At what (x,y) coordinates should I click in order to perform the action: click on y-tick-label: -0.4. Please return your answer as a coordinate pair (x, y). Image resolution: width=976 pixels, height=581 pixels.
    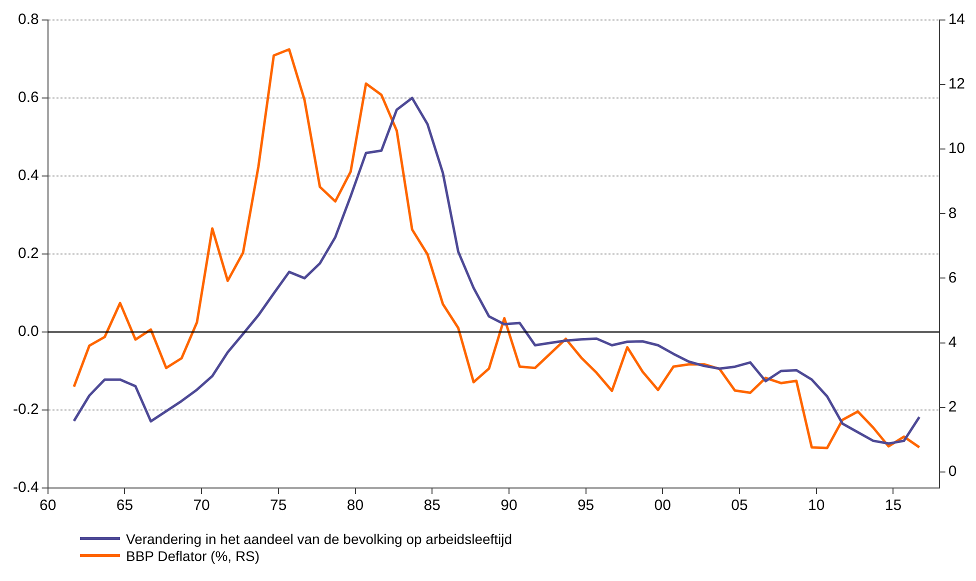
    Looking at the image, I should click on (25, 487).